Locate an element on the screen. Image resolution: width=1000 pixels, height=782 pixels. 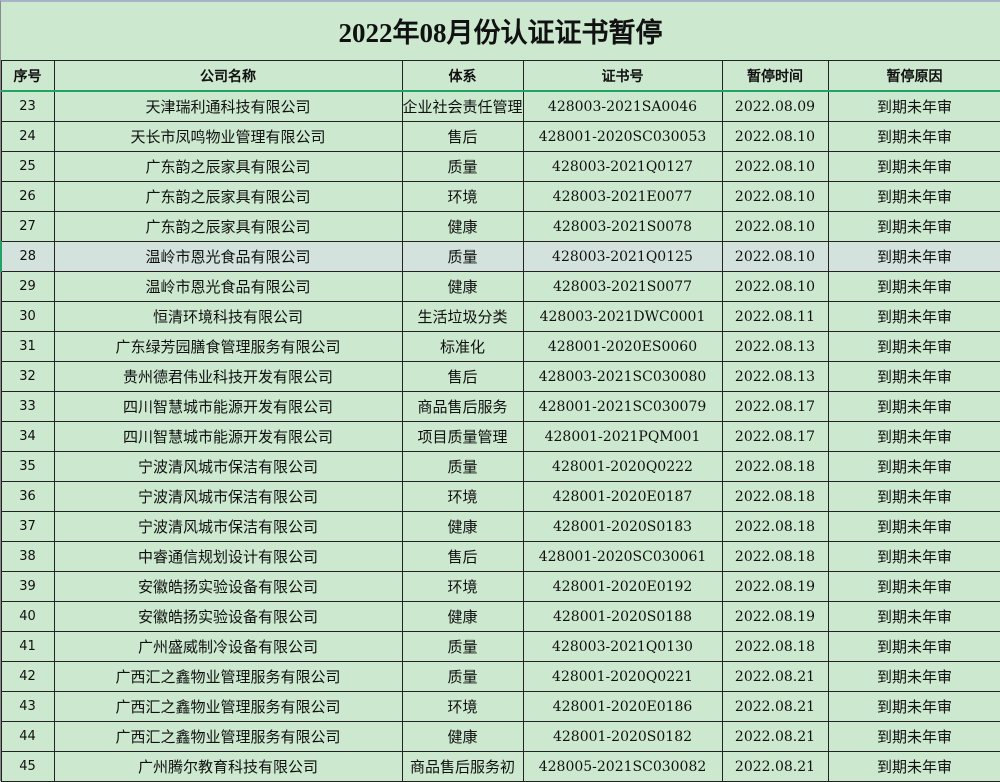
cell-suspend-date: 2022.08.13 is located at coordinates (775, 346).